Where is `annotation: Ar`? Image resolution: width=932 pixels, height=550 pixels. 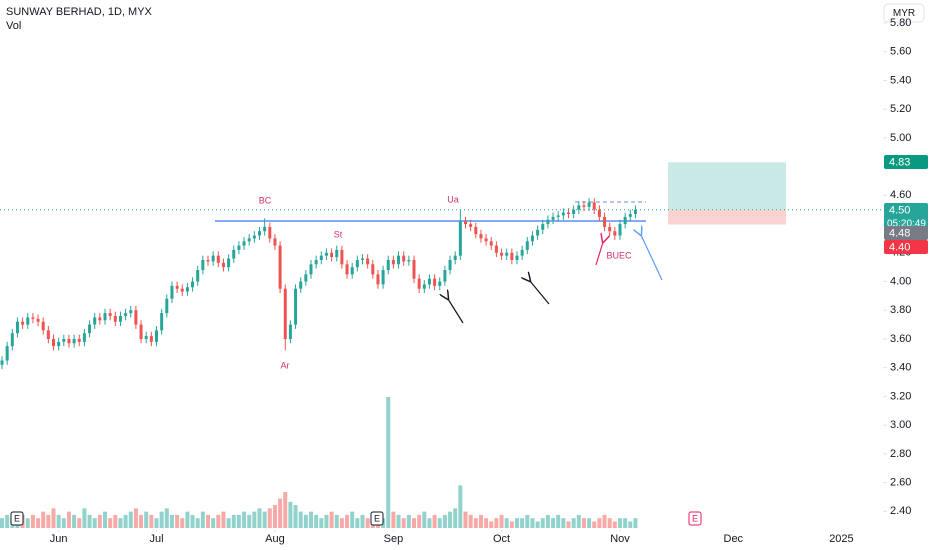 annotation: Ar is located at coordinates (285, 365).